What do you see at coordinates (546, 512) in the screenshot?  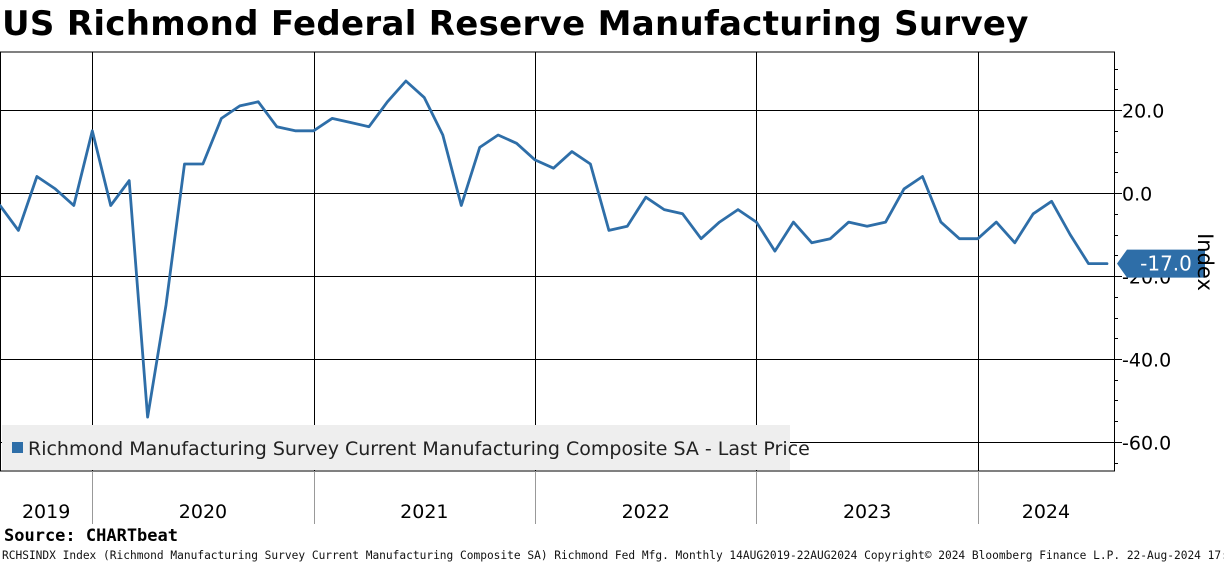 I see `year-labels: 2019 2020 2021 2022 2023 2024` at bounding box center [546, 512].